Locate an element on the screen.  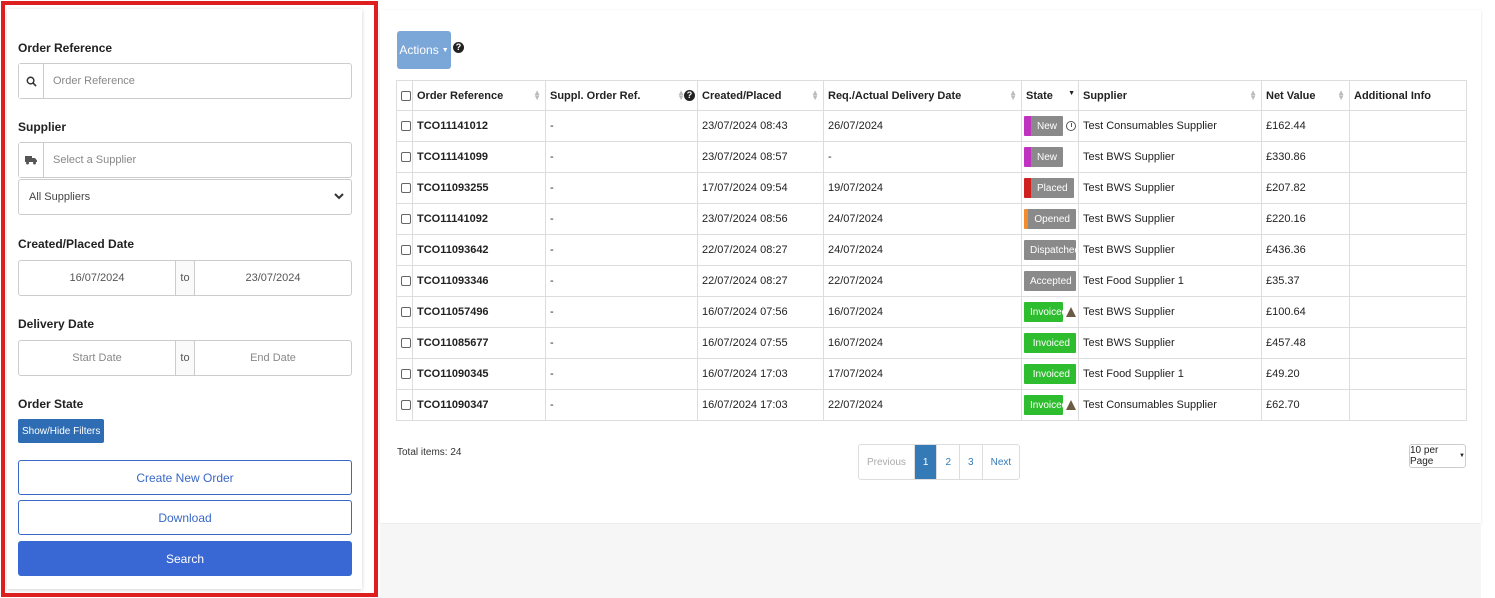
download-button: Download is located at coordinates (185, 517).